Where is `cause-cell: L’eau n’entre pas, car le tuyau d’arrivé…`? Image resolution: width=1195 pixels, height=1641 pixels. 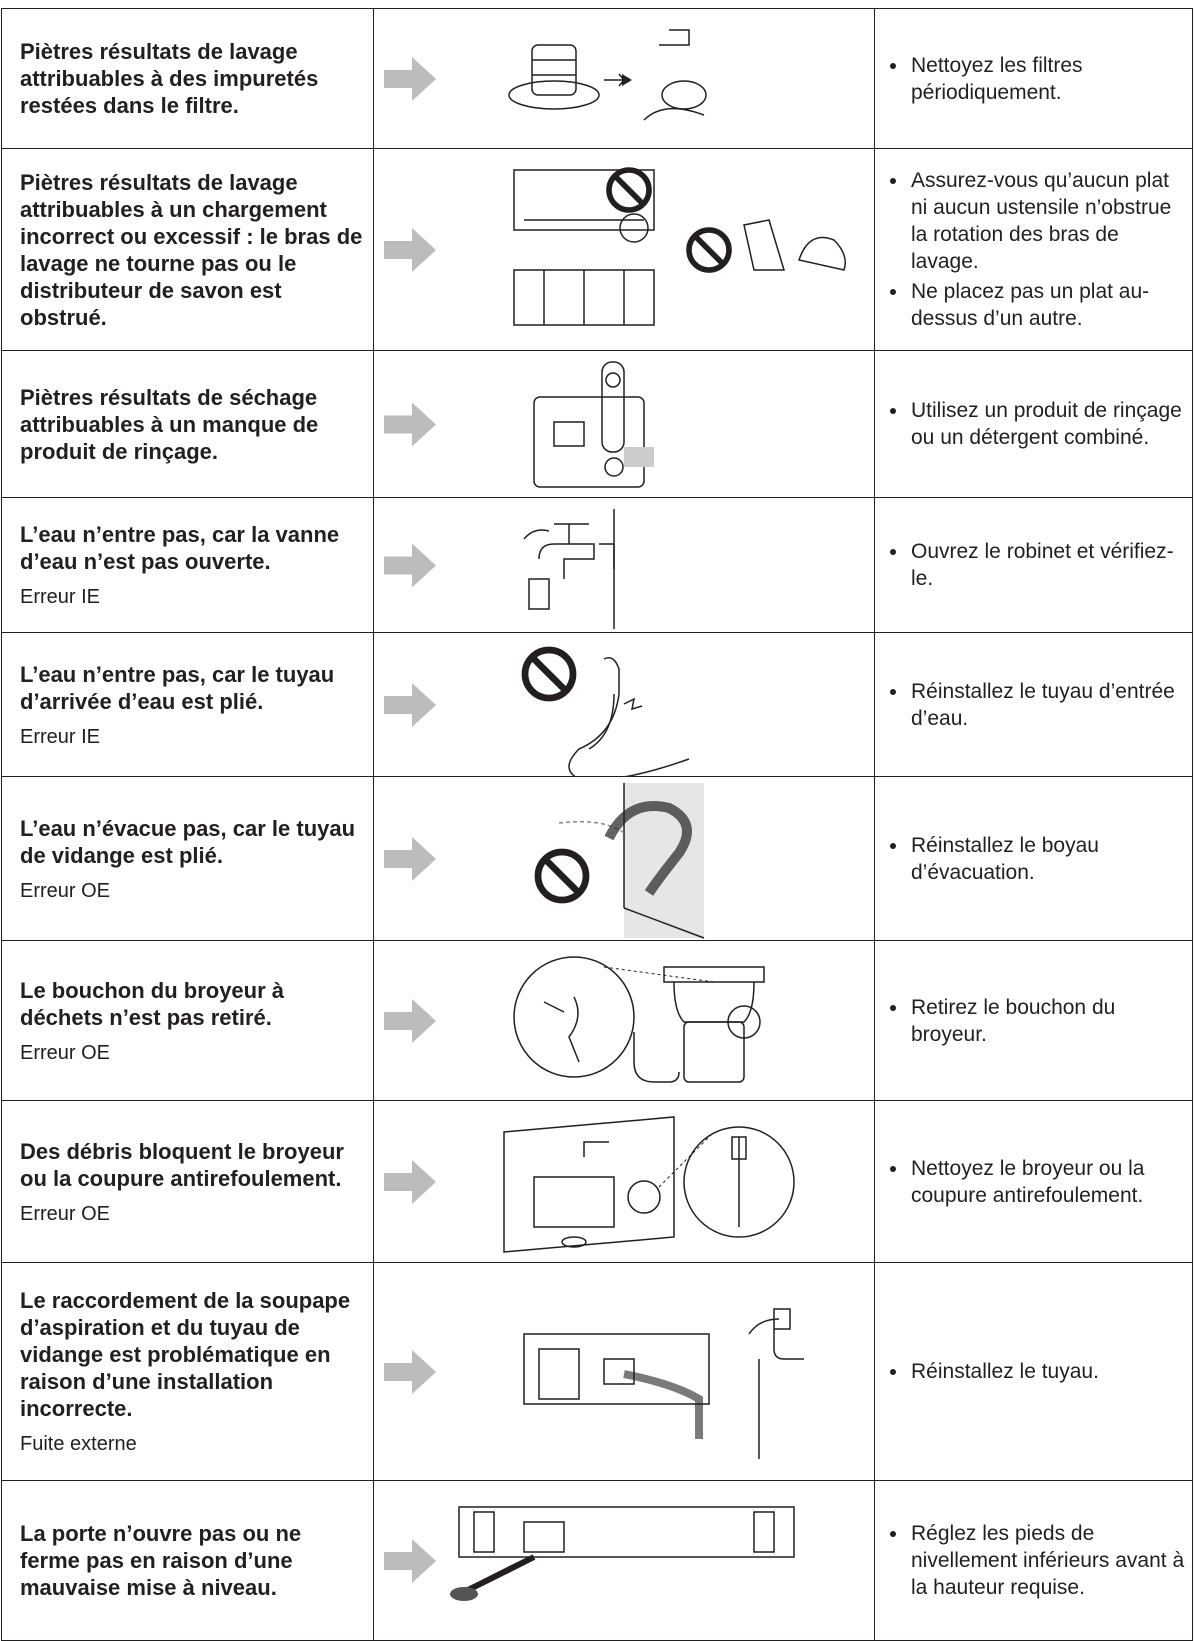 cause-cell: L’eau n’entre pas, car le tuyau d’arrivé… is located at coordinates (187, 704).